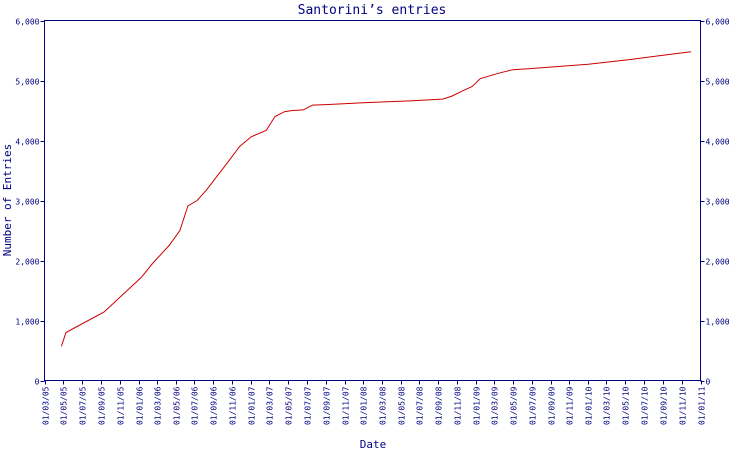  I want to click on x-tick-label: 01/07/09, so click(533, 405).